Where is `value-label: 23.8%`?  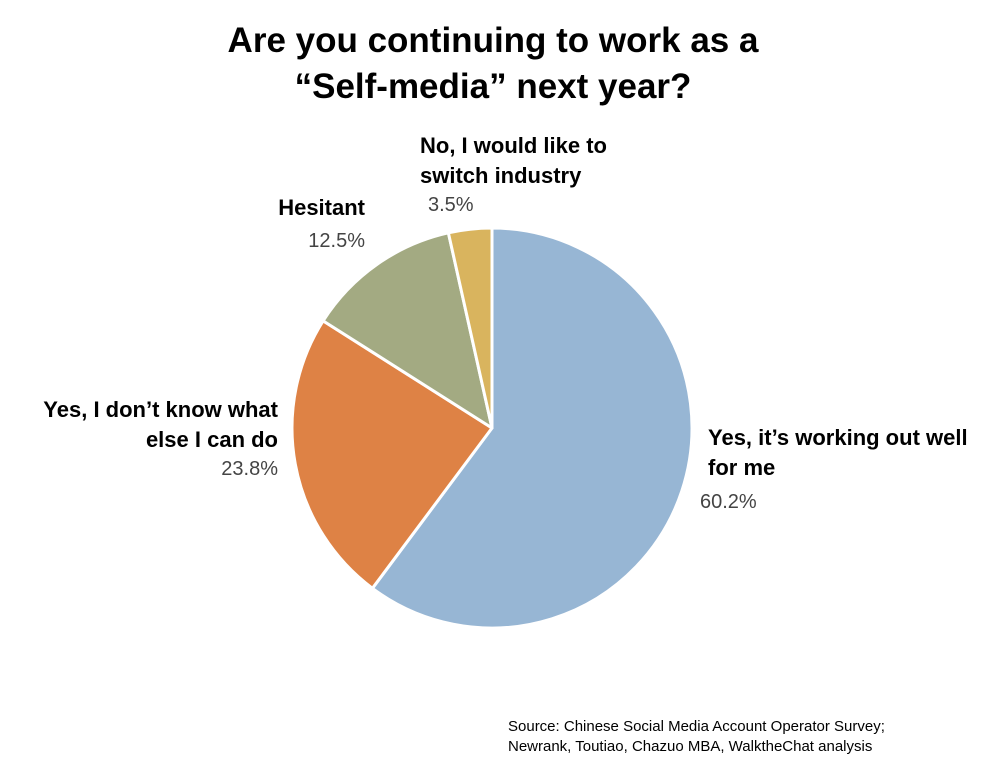 value-label: 23.8% is located at coordinates (249, 469).